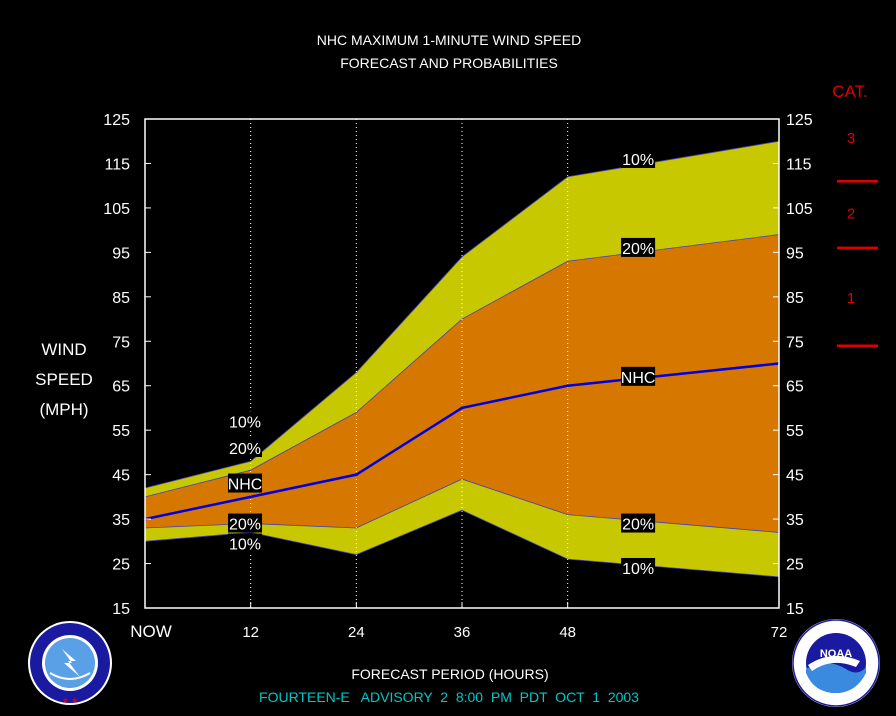 Image resolution: width=896 pixels, height=716 pixels. What do you see at coordinates (851, 298) in the screenshot?
I see `category-label-1: 1` at bounding box center [851, 298].